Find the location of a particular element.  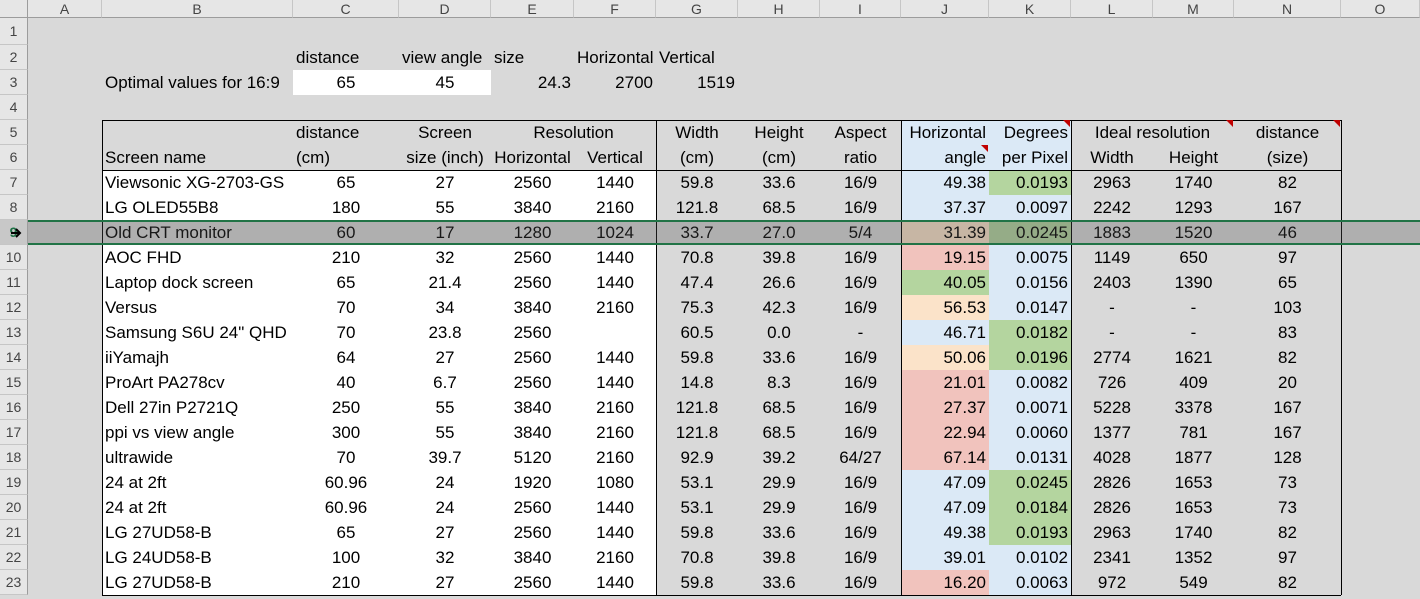

header-height-cm: (cm) is located at coordinates (779, 157).